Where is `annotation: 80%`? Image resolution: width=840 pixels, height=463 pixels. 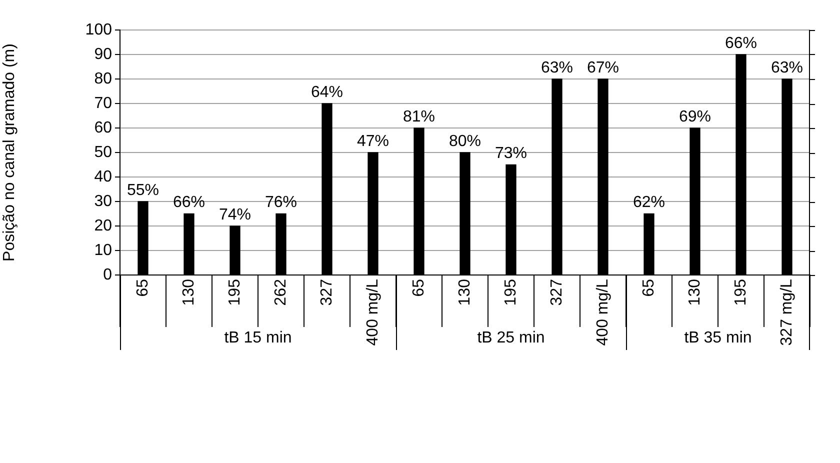 annotation: 80% is located at coordinates (465, 141).